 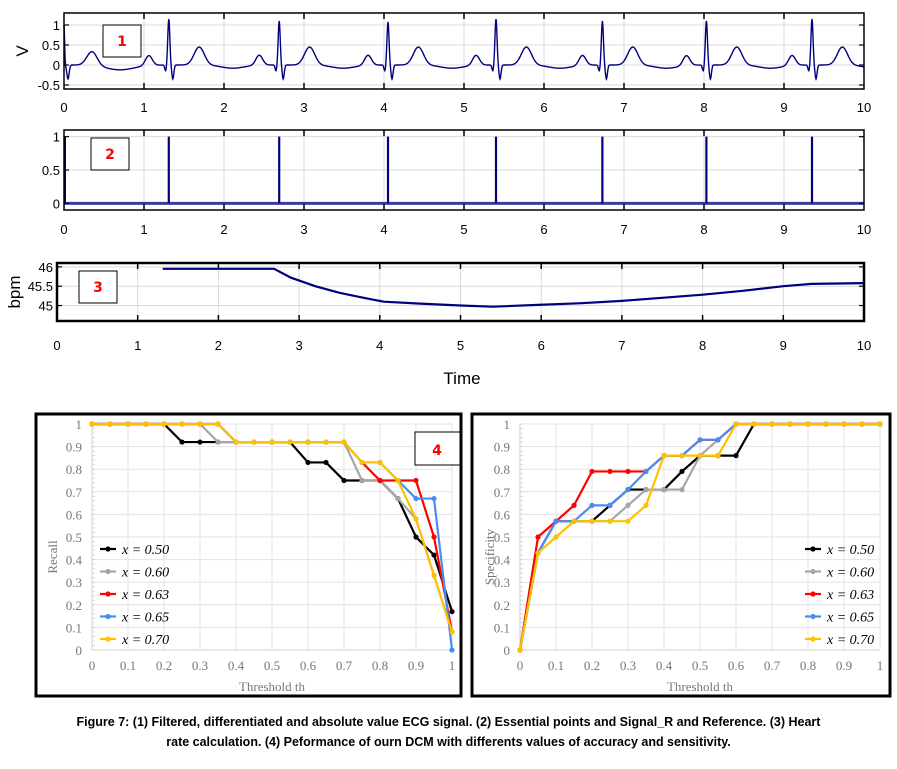 I want to click on y-axis-label: V, so click(x=22, y=51).